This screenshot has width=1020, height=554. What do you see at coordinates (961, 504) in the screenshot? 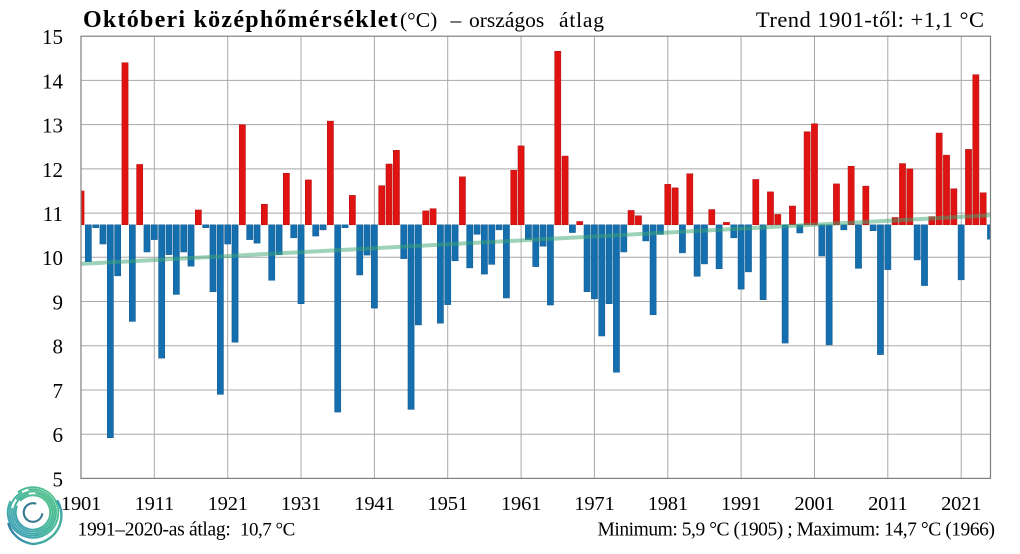
I see `svg-text: 2021` at bounding box center [961, 504].